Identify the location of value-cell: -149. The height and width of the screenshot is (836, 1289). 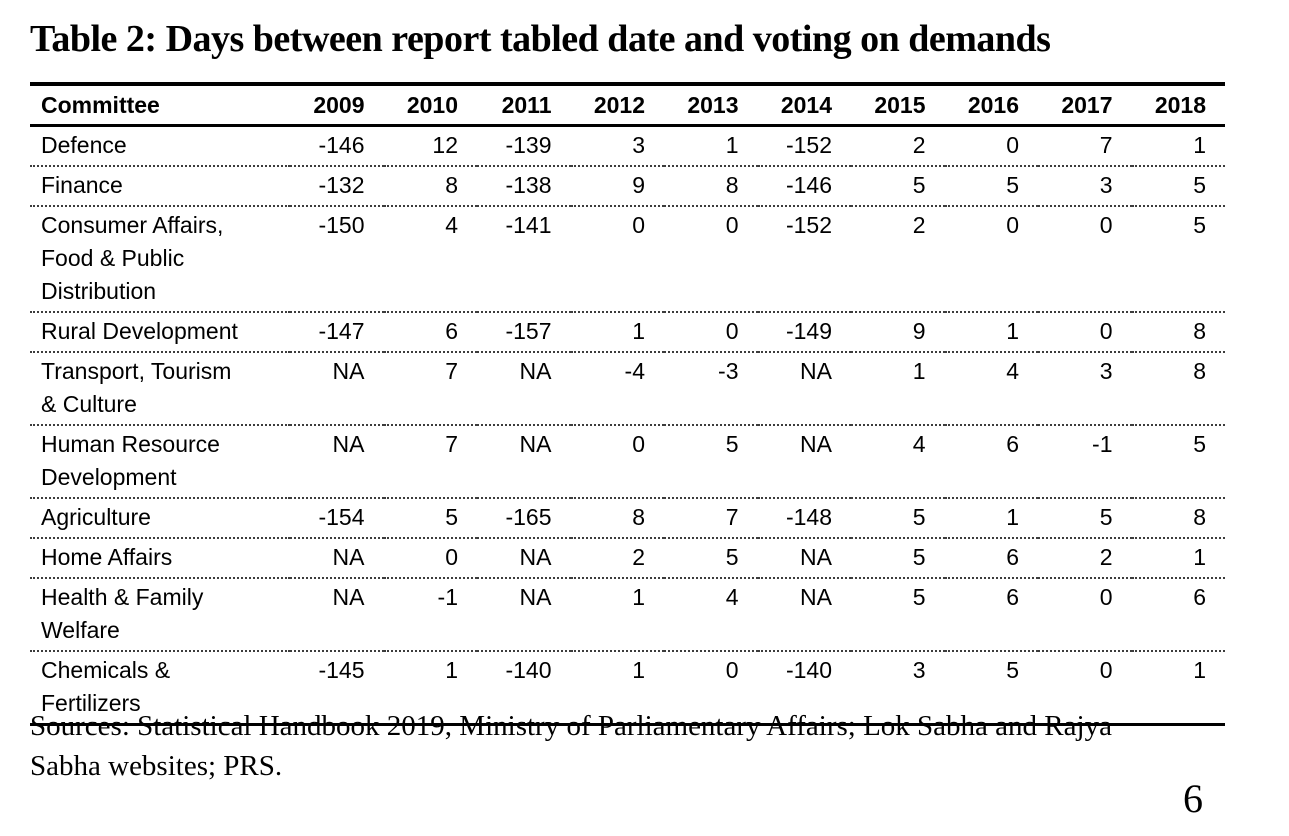
(808, 331).